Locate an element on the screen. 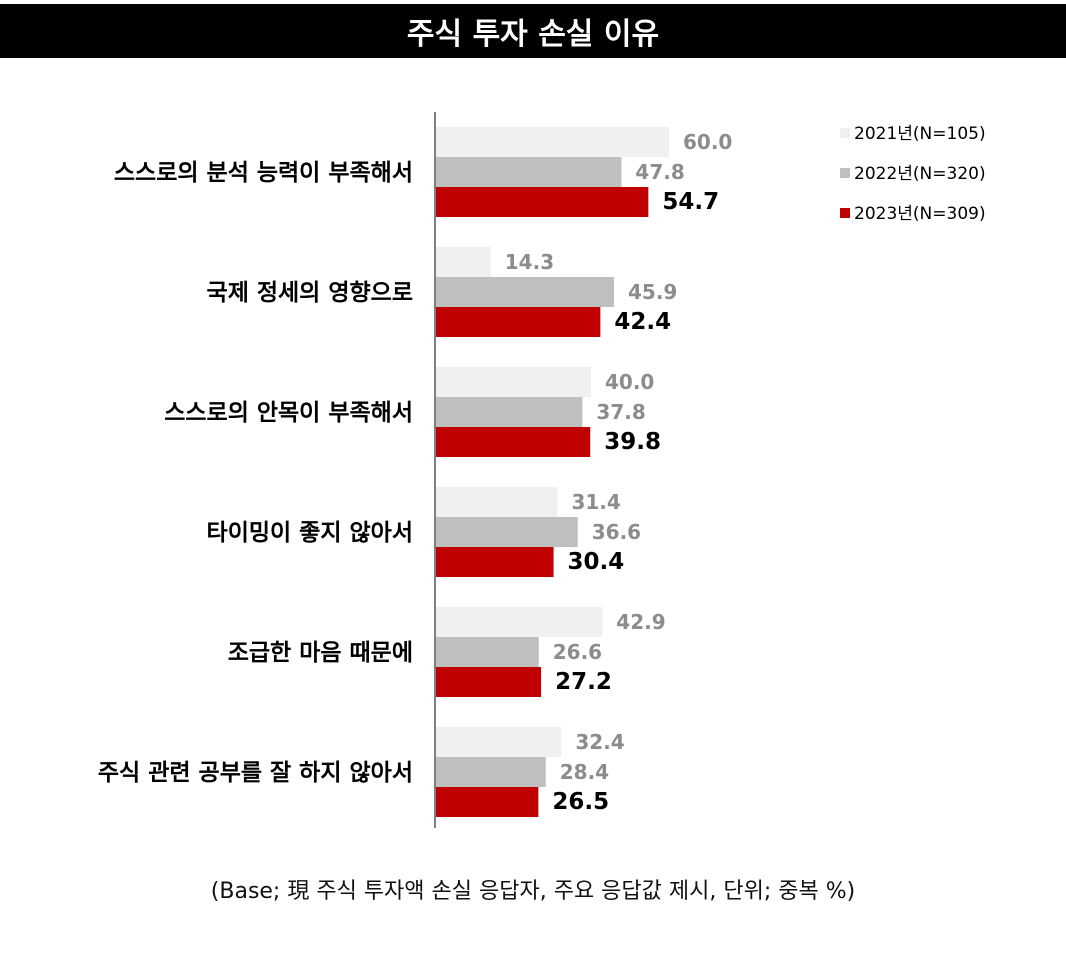 The height and width of the screenshot is (953, 1066). data-label: 40.0 is located at coordinates (629, 382).